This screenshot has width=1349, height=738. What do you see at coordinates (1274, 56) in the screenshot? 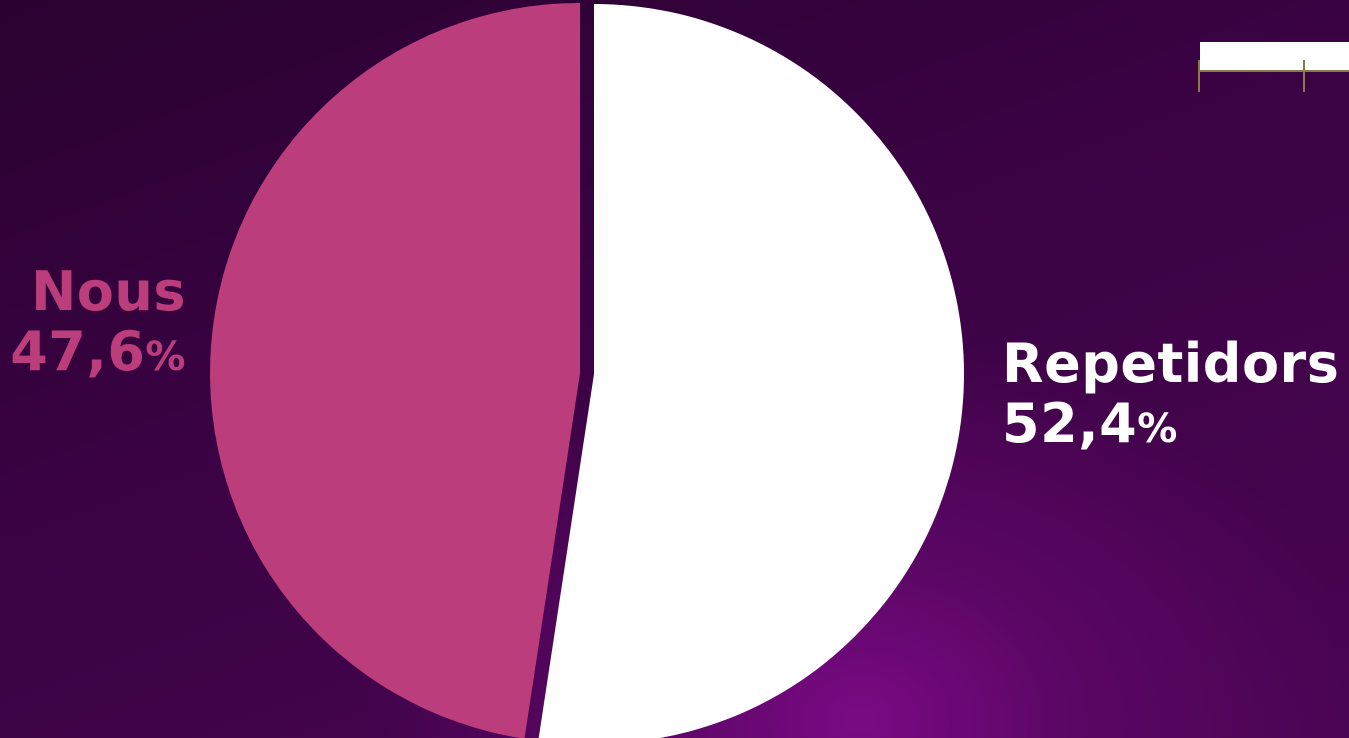
I see `scale-bar-fill` at bounding box center [1274, 56].